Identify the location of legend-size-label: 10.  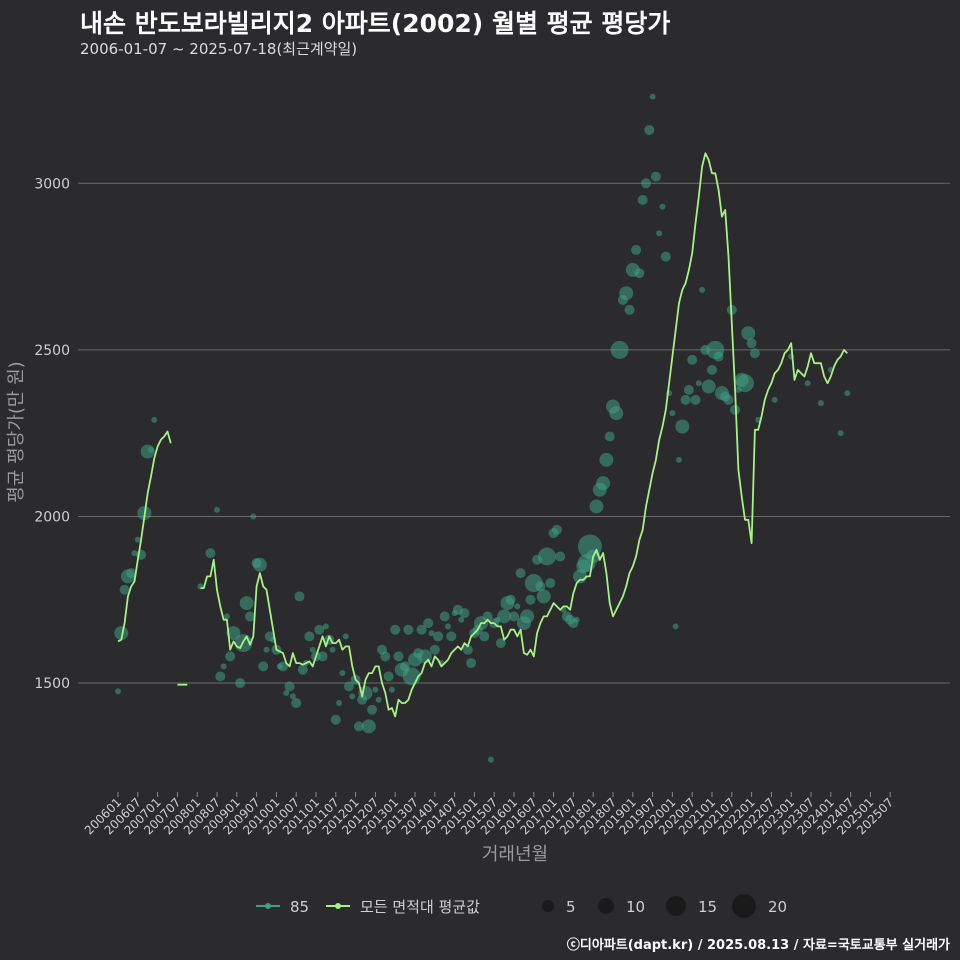
(635, 907).